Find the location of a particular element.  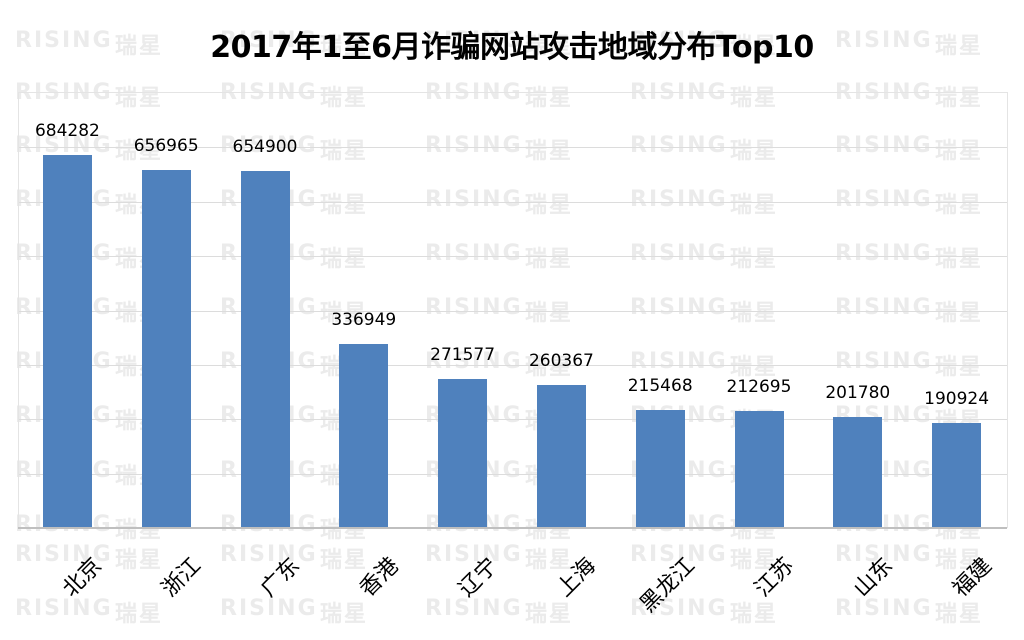

x-axis-category-label: 香港 is located at coordinates (379, 578).